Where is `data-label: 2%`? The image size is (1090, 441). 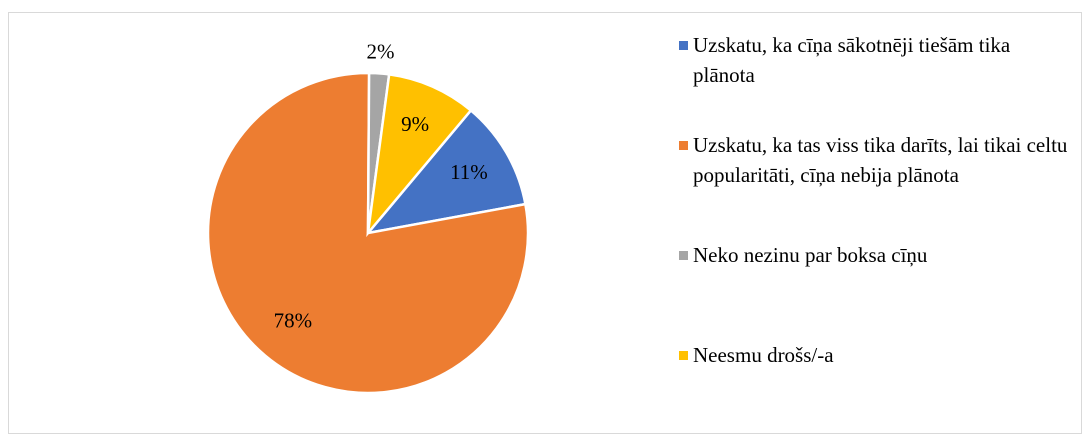 data-label: 2% is located at coordinates (381, 51).